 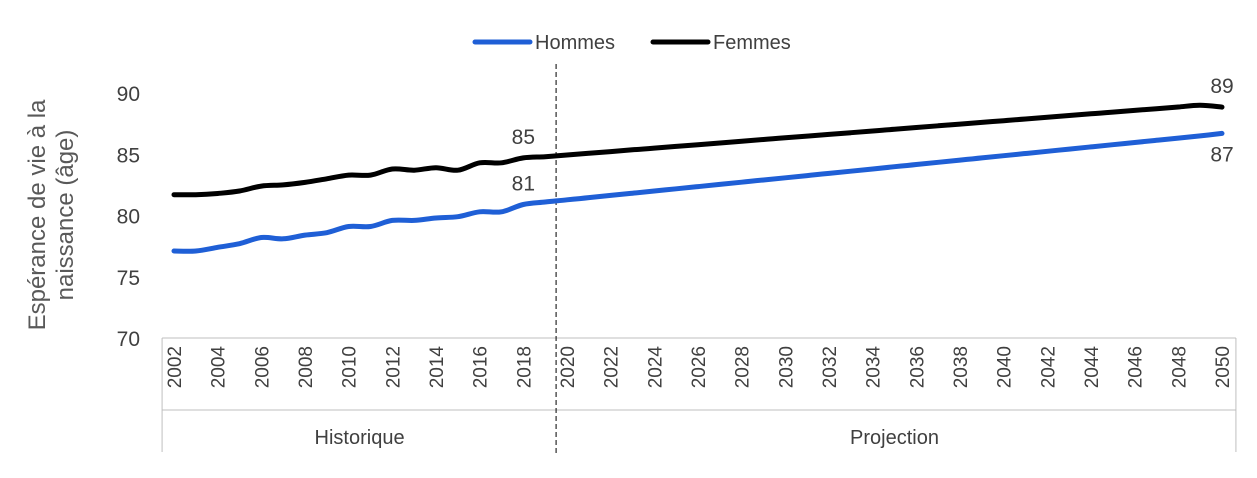 What do you see at coordinates (128, 278) in the screenshot?
I see `y-tick-label: 75` at bounding box center [128, 278].